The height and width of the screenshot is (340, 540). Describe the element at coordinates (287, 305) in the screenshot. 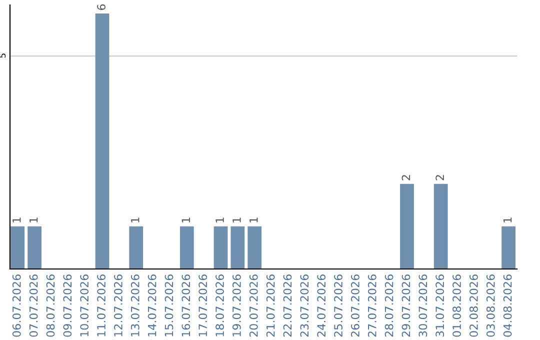

I see `x-tick-label: 22.07.2026` at that location.